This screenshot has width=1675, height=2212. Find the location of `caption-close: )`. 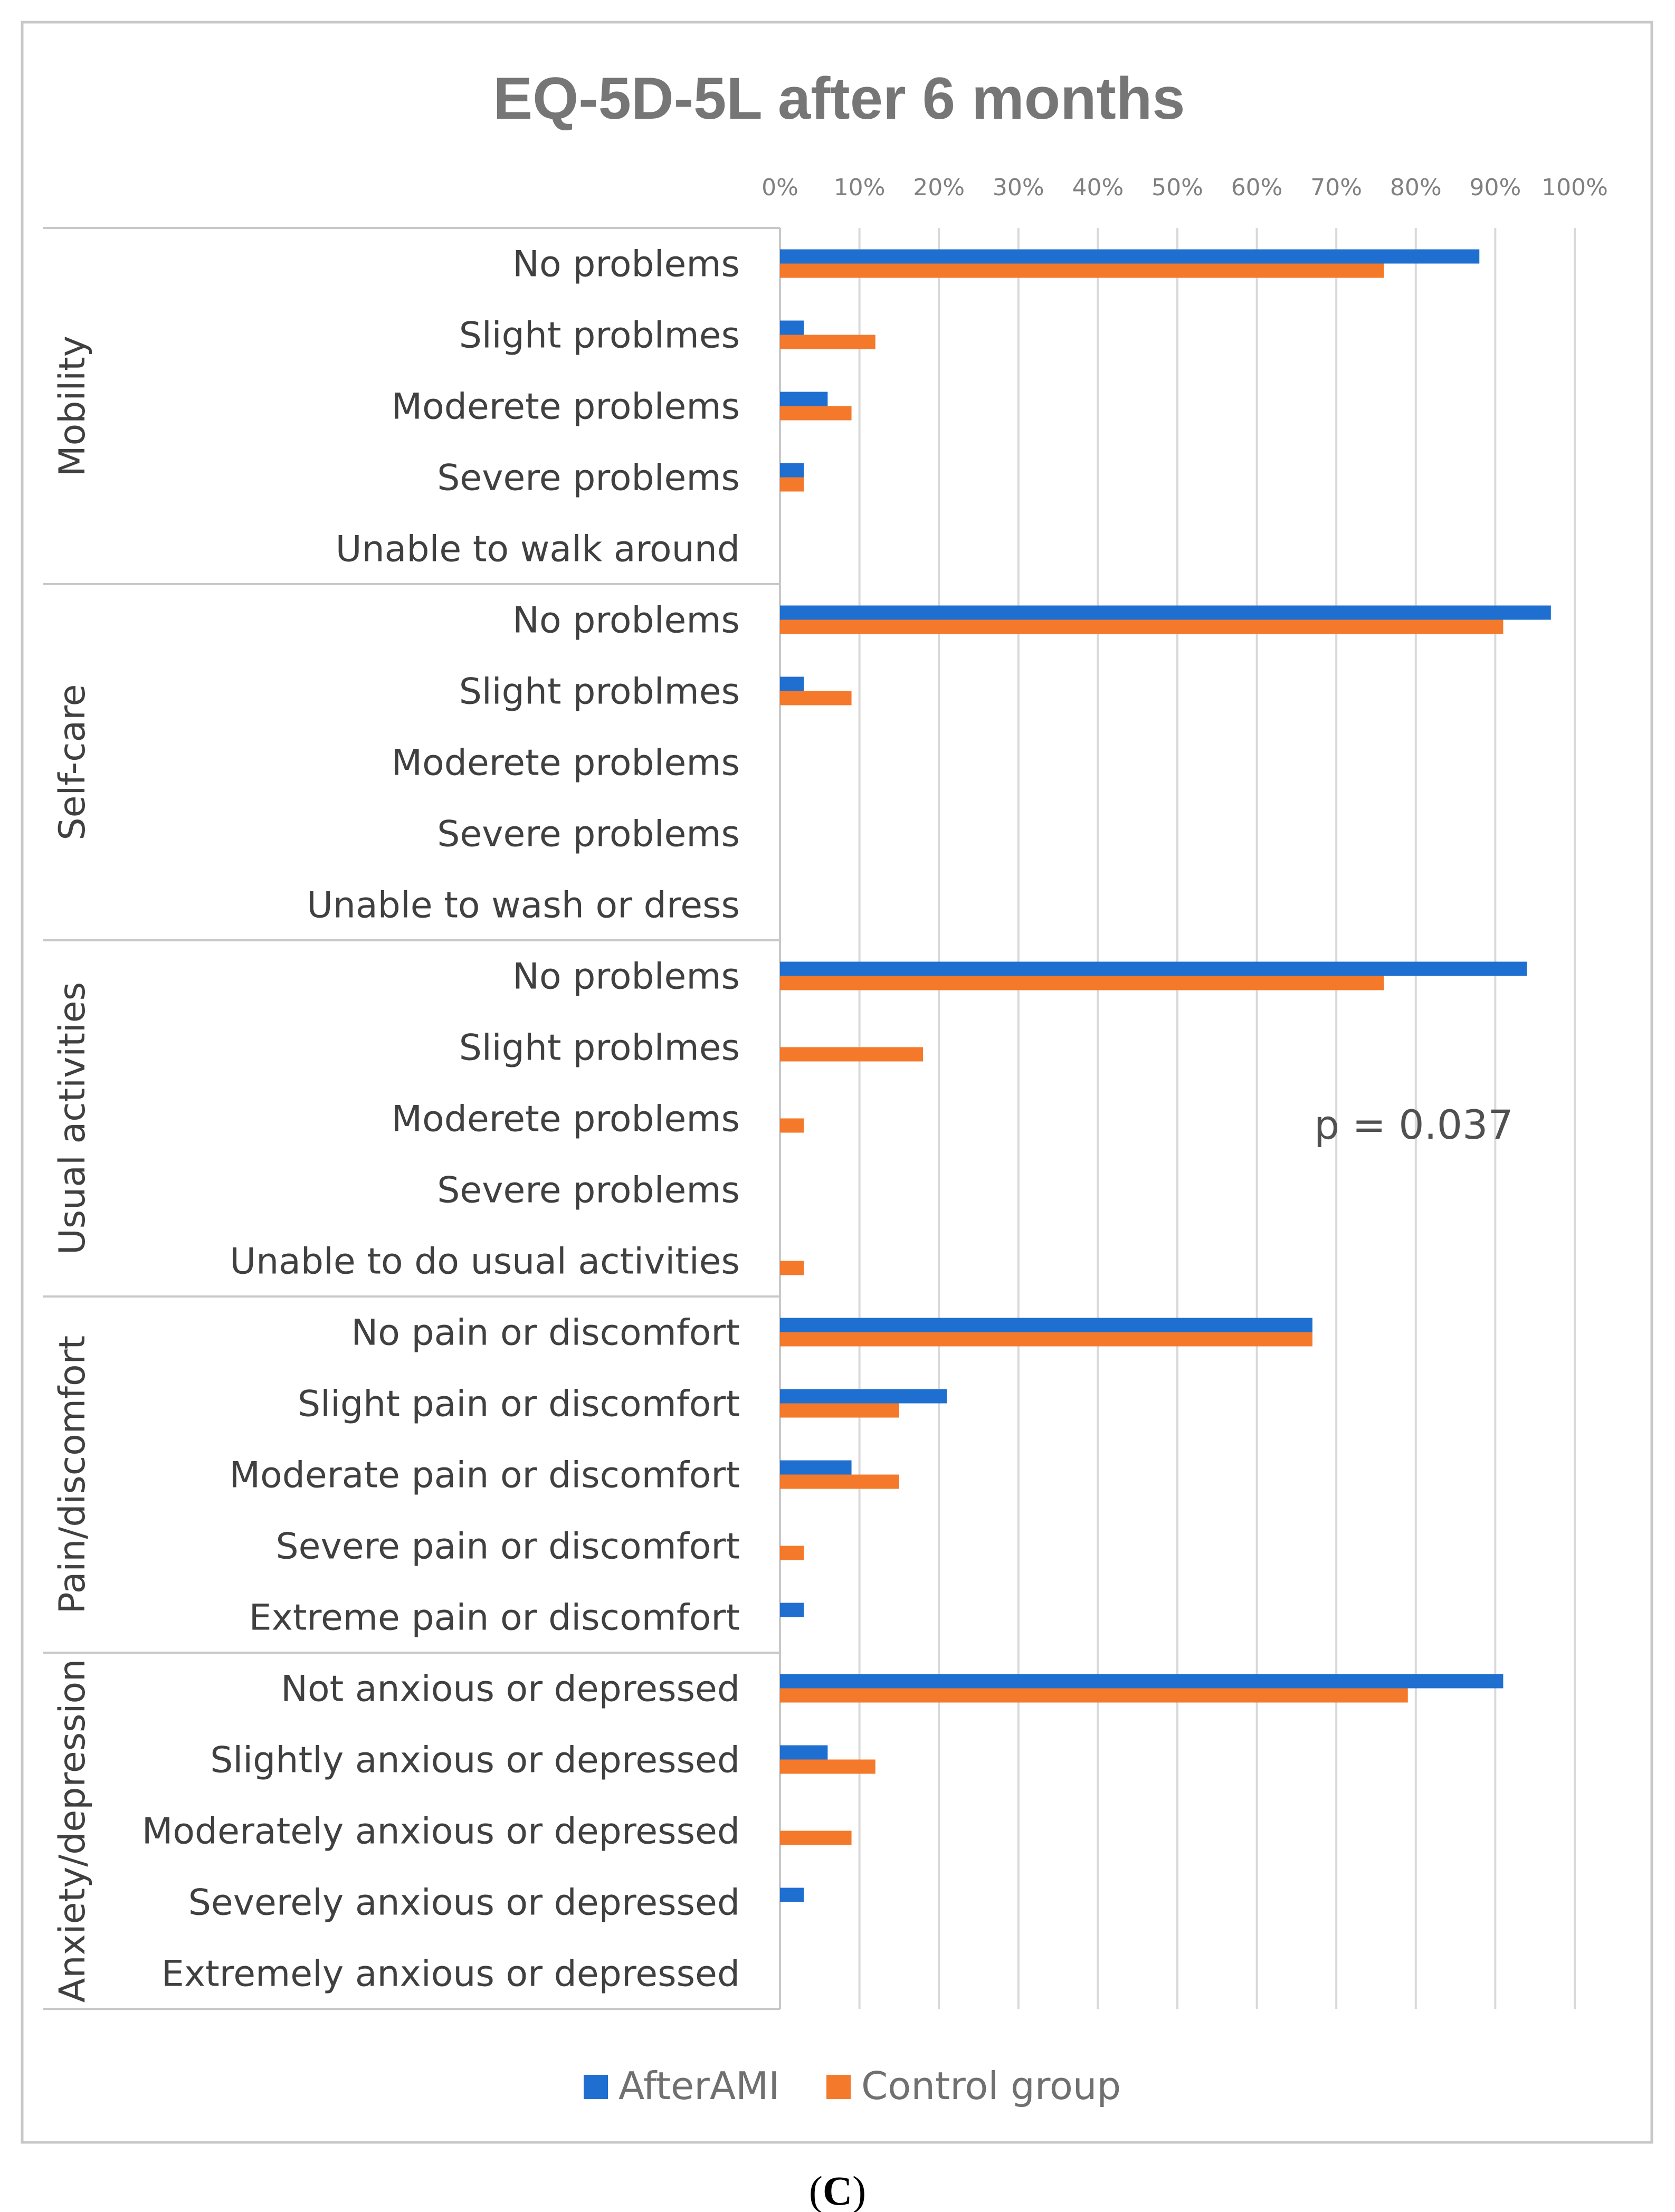

caption-close: ) is located at coordinates (859, 2190).